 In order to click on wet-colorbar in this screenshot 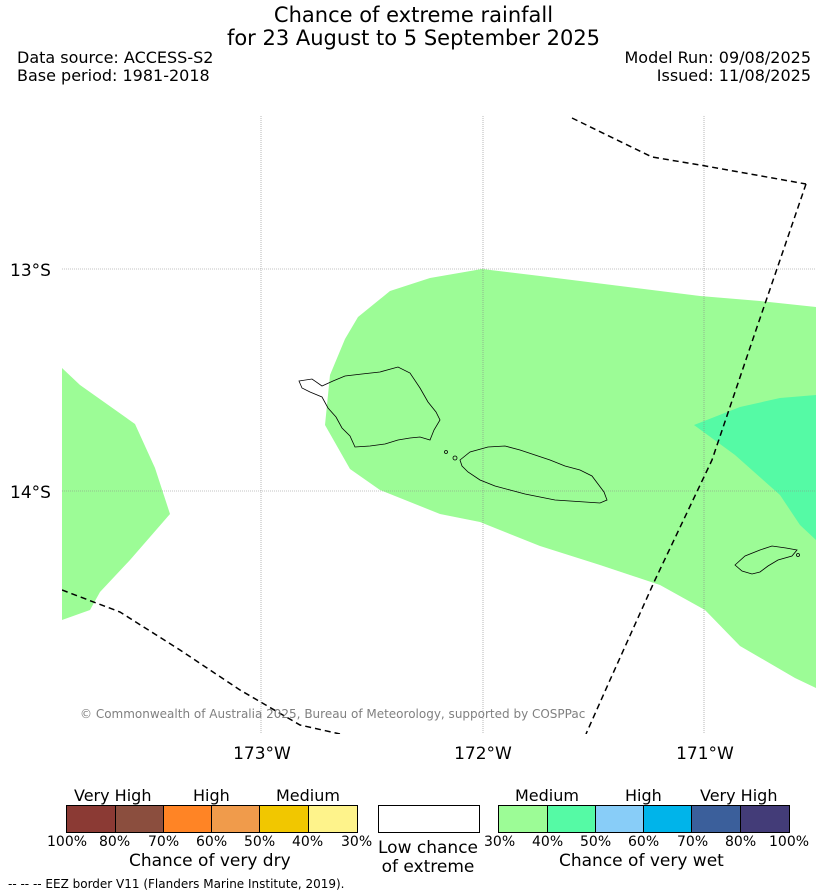, I will do `click(644, 819)`.